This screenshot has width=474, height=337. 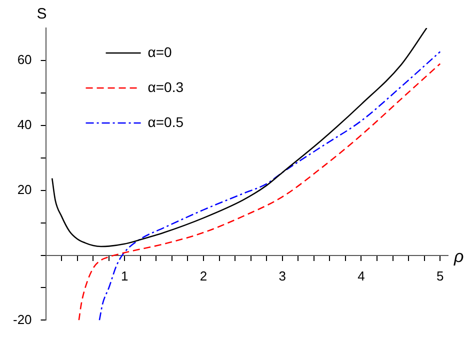 I want to click on y-tick-label: 20, so click(x=24, y=189).